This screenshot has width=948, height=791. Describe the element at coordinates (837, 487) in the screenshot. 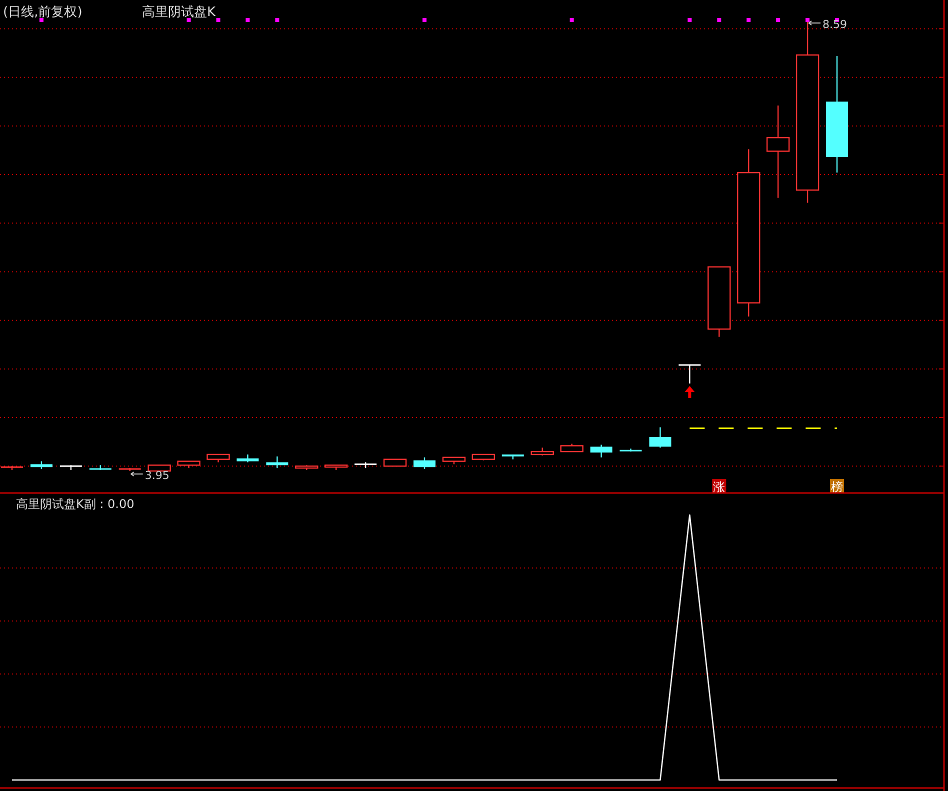

I see `text: 榜` at that location.